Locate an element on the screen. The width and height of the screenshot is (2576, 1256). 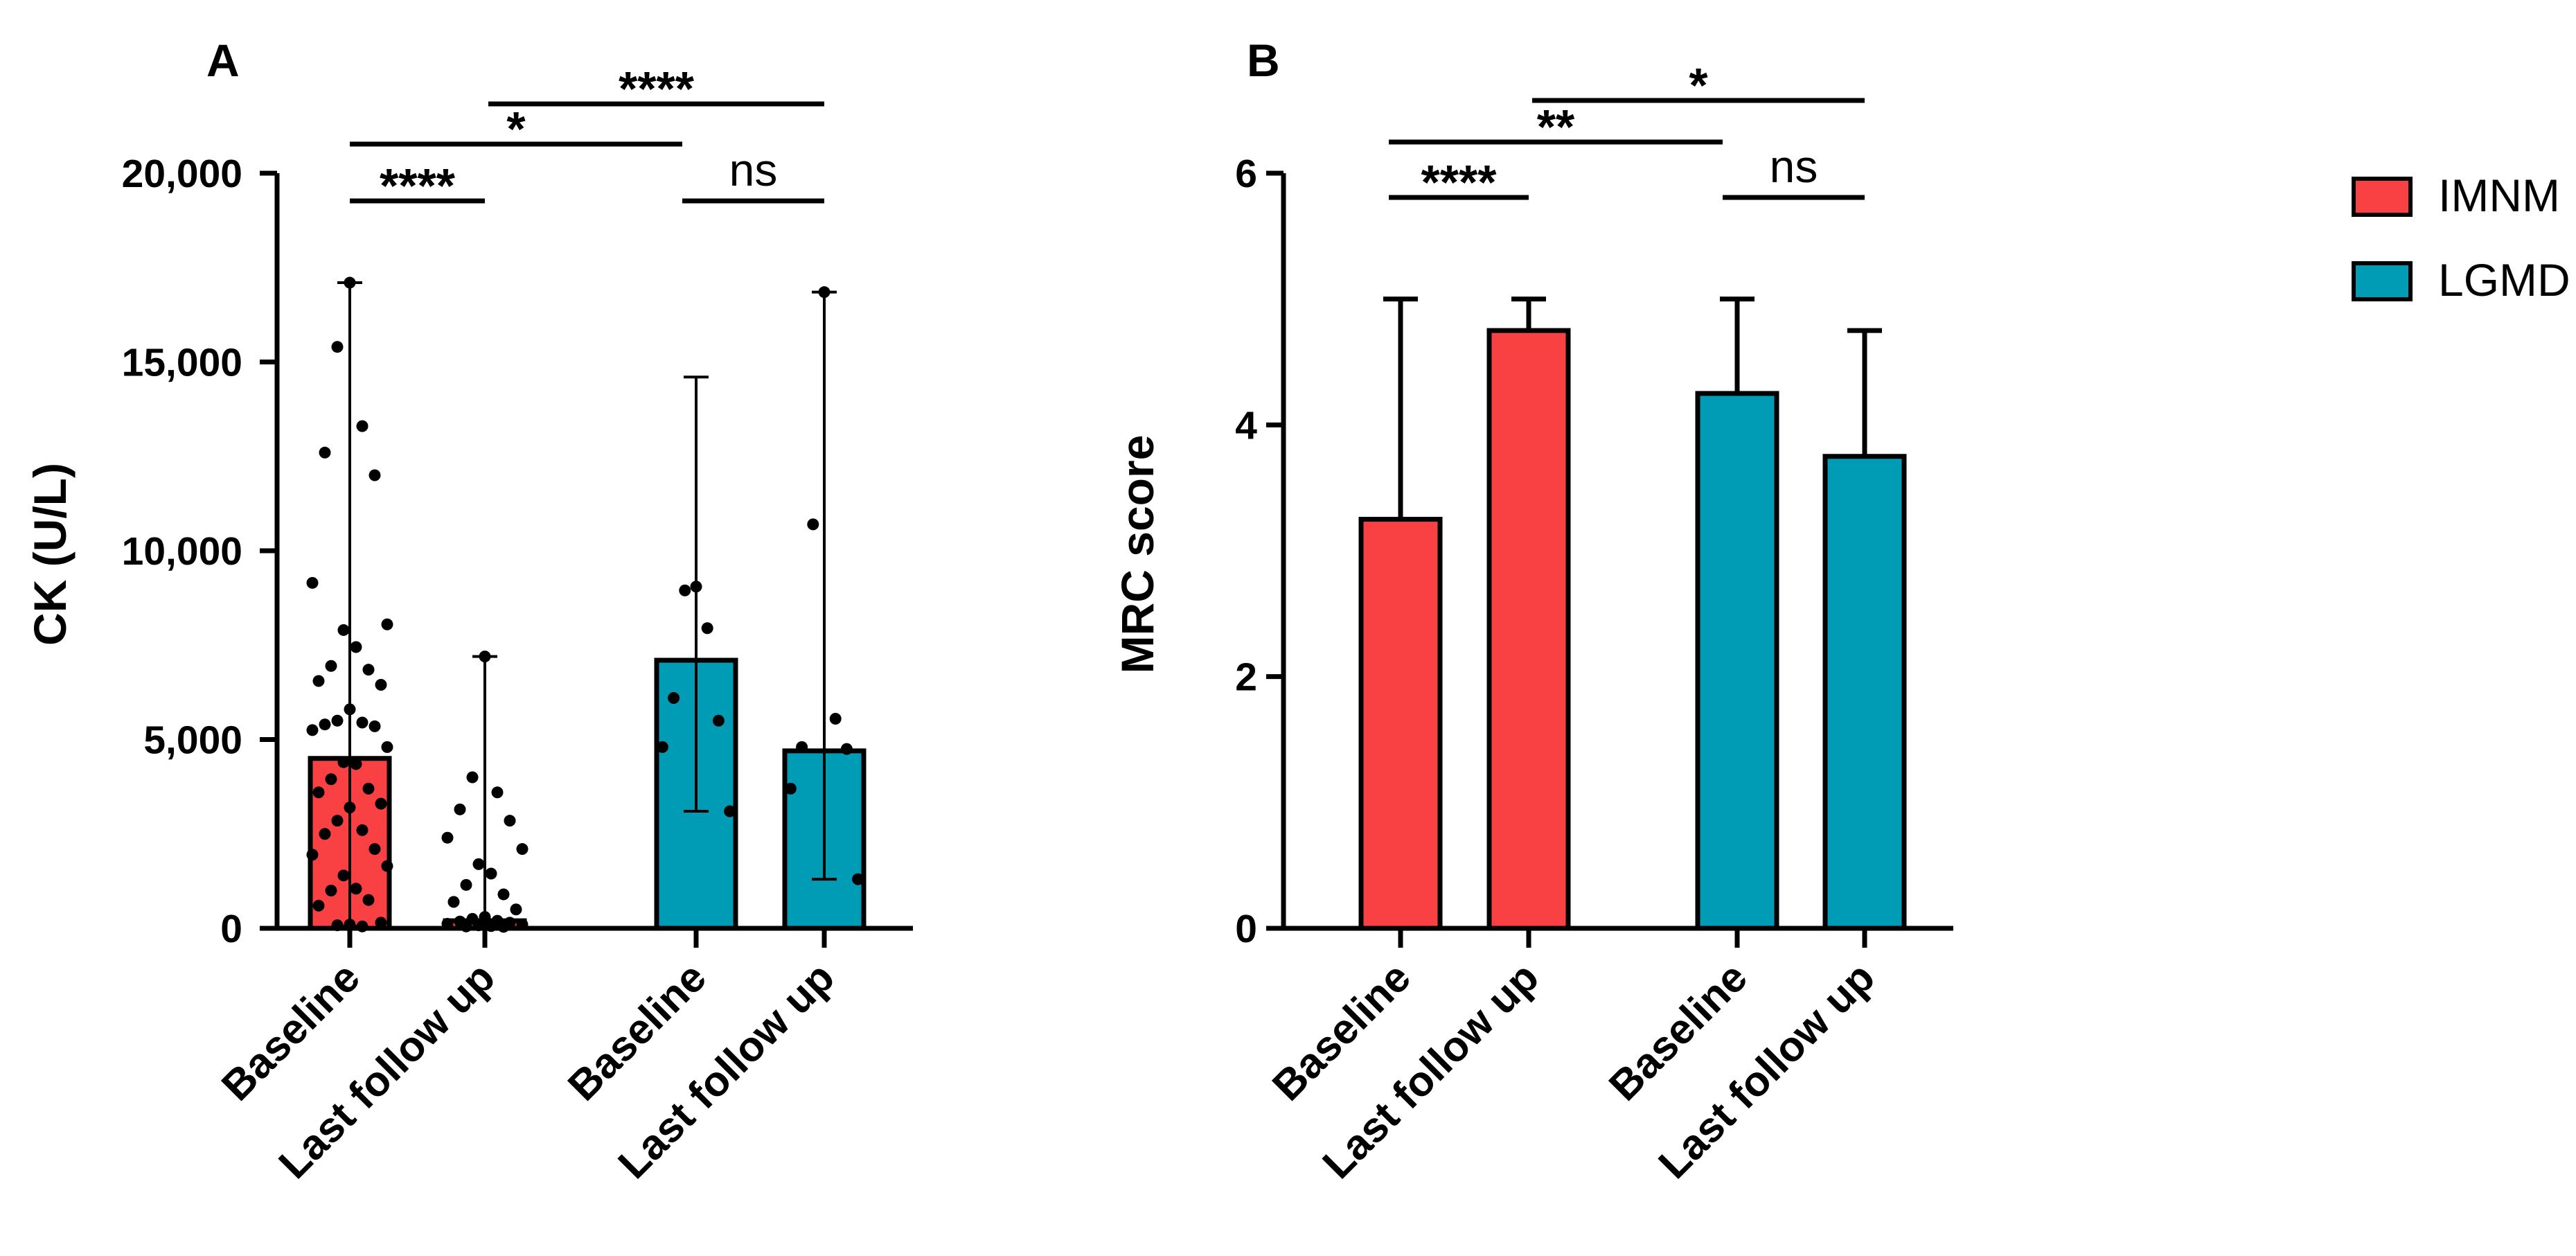
legend-swatch-lgmd-r2 is located at coordinates (2382, 281).